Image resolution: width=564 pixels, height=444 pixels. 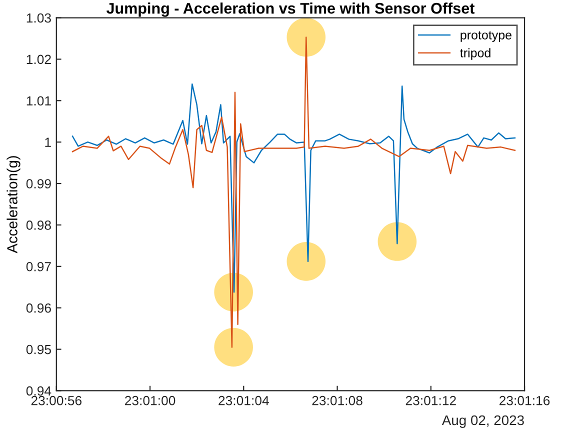 I want to click on y-tick-label: 1, so click(x=48, y=142).